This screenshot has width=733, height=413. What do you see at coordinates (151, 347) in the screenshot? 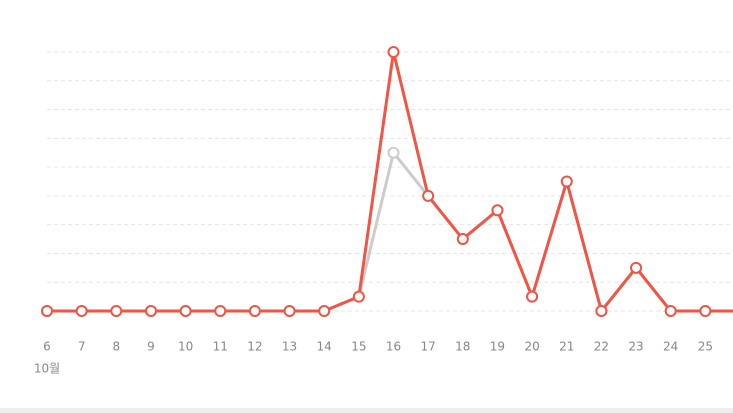
I see `x-tick-label: 9` at bounding box center [151, 347].